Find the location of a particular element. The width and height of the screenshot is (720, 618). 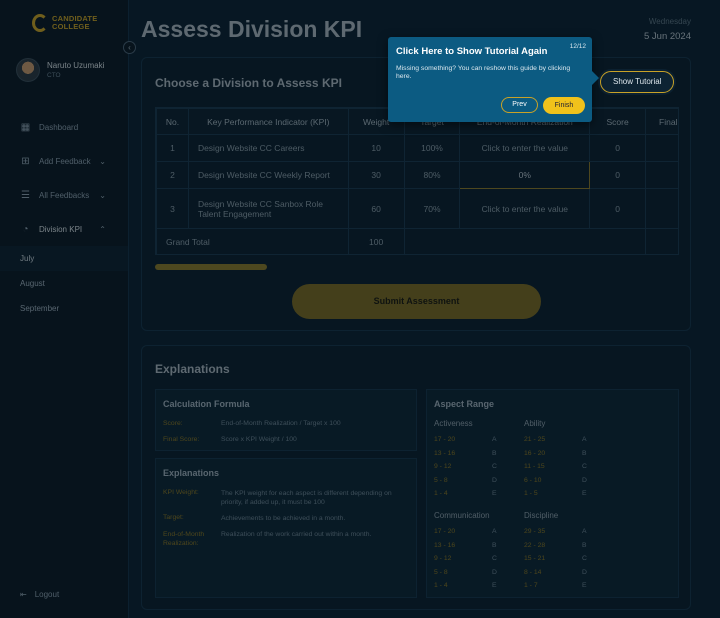

range-value: 9 - 12 is located at coordinates (443, 558).